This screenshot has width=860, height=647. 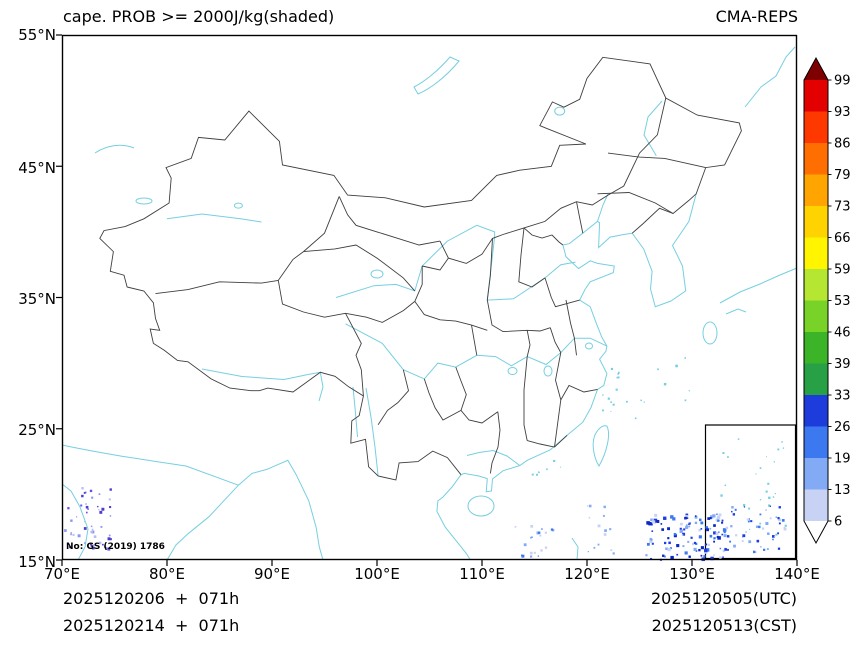 I want to click on footer-run-line1: 2025120206 + 071h, so click(x=151, y=598).